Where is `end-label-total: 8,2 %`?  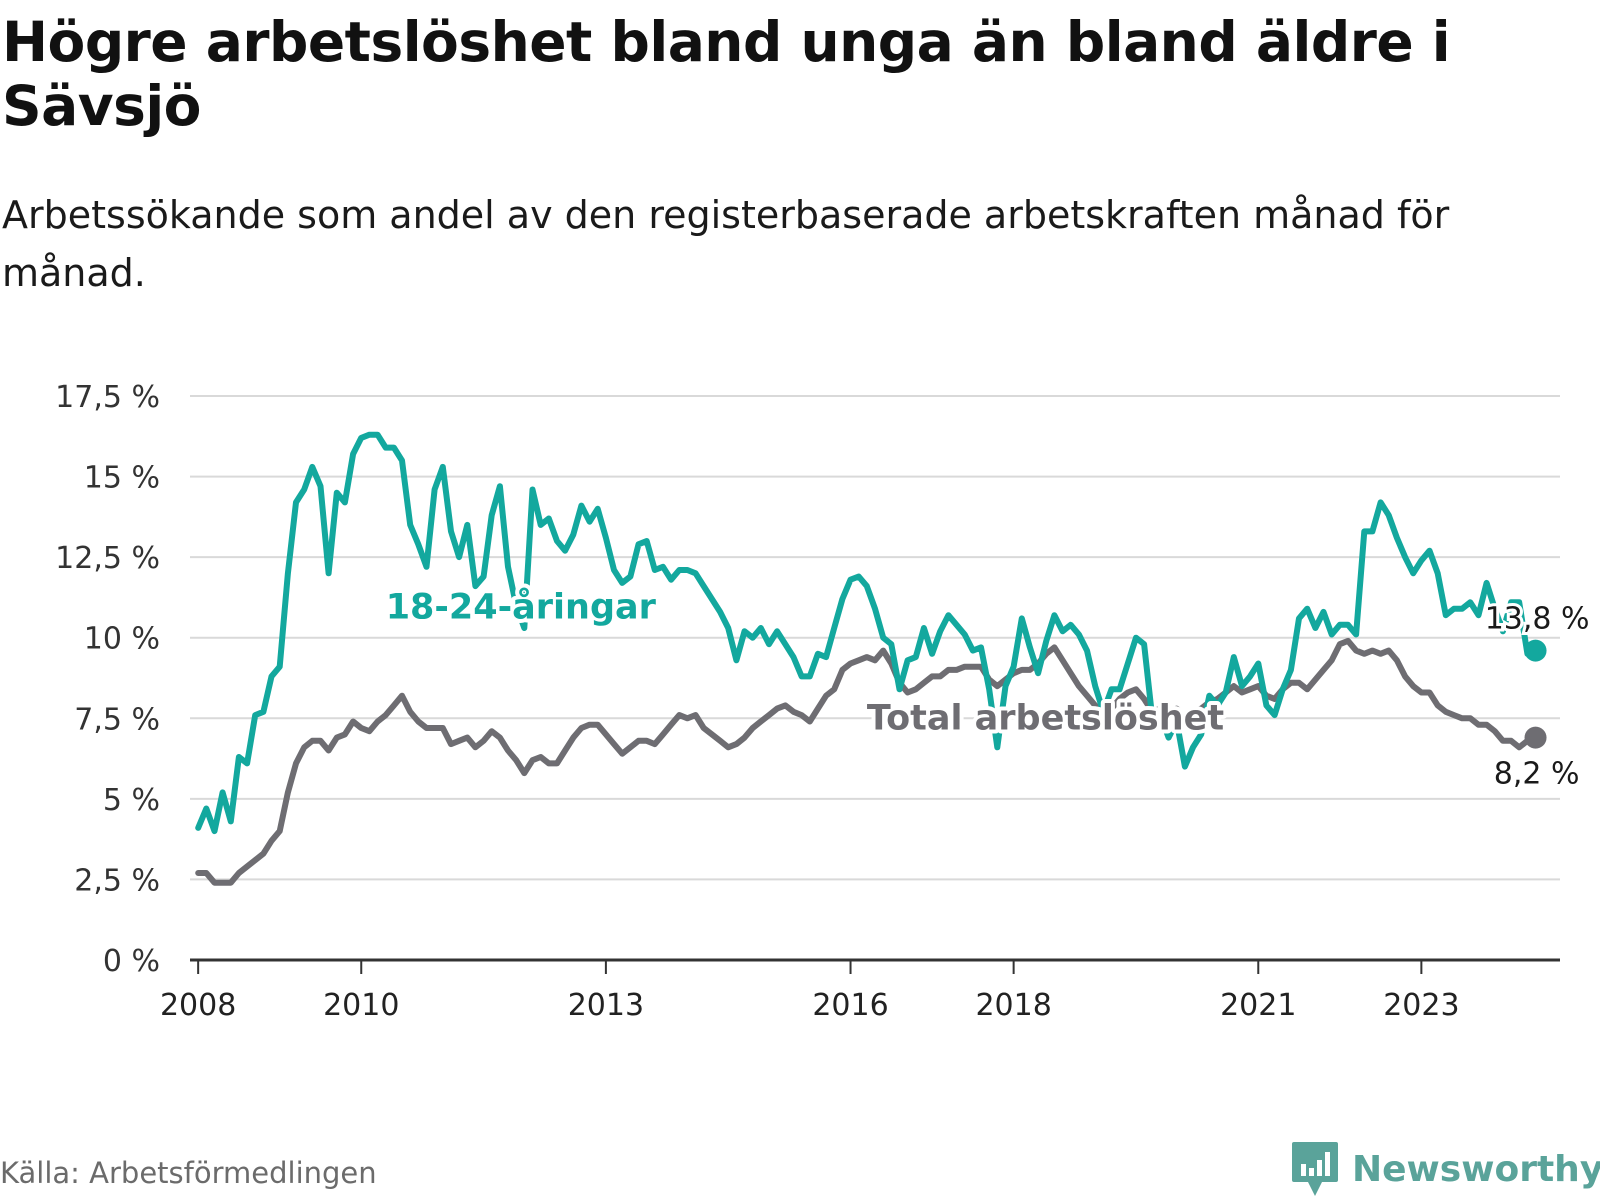 end-label-total: 8,2 % is located at coordinates (1537, 774).